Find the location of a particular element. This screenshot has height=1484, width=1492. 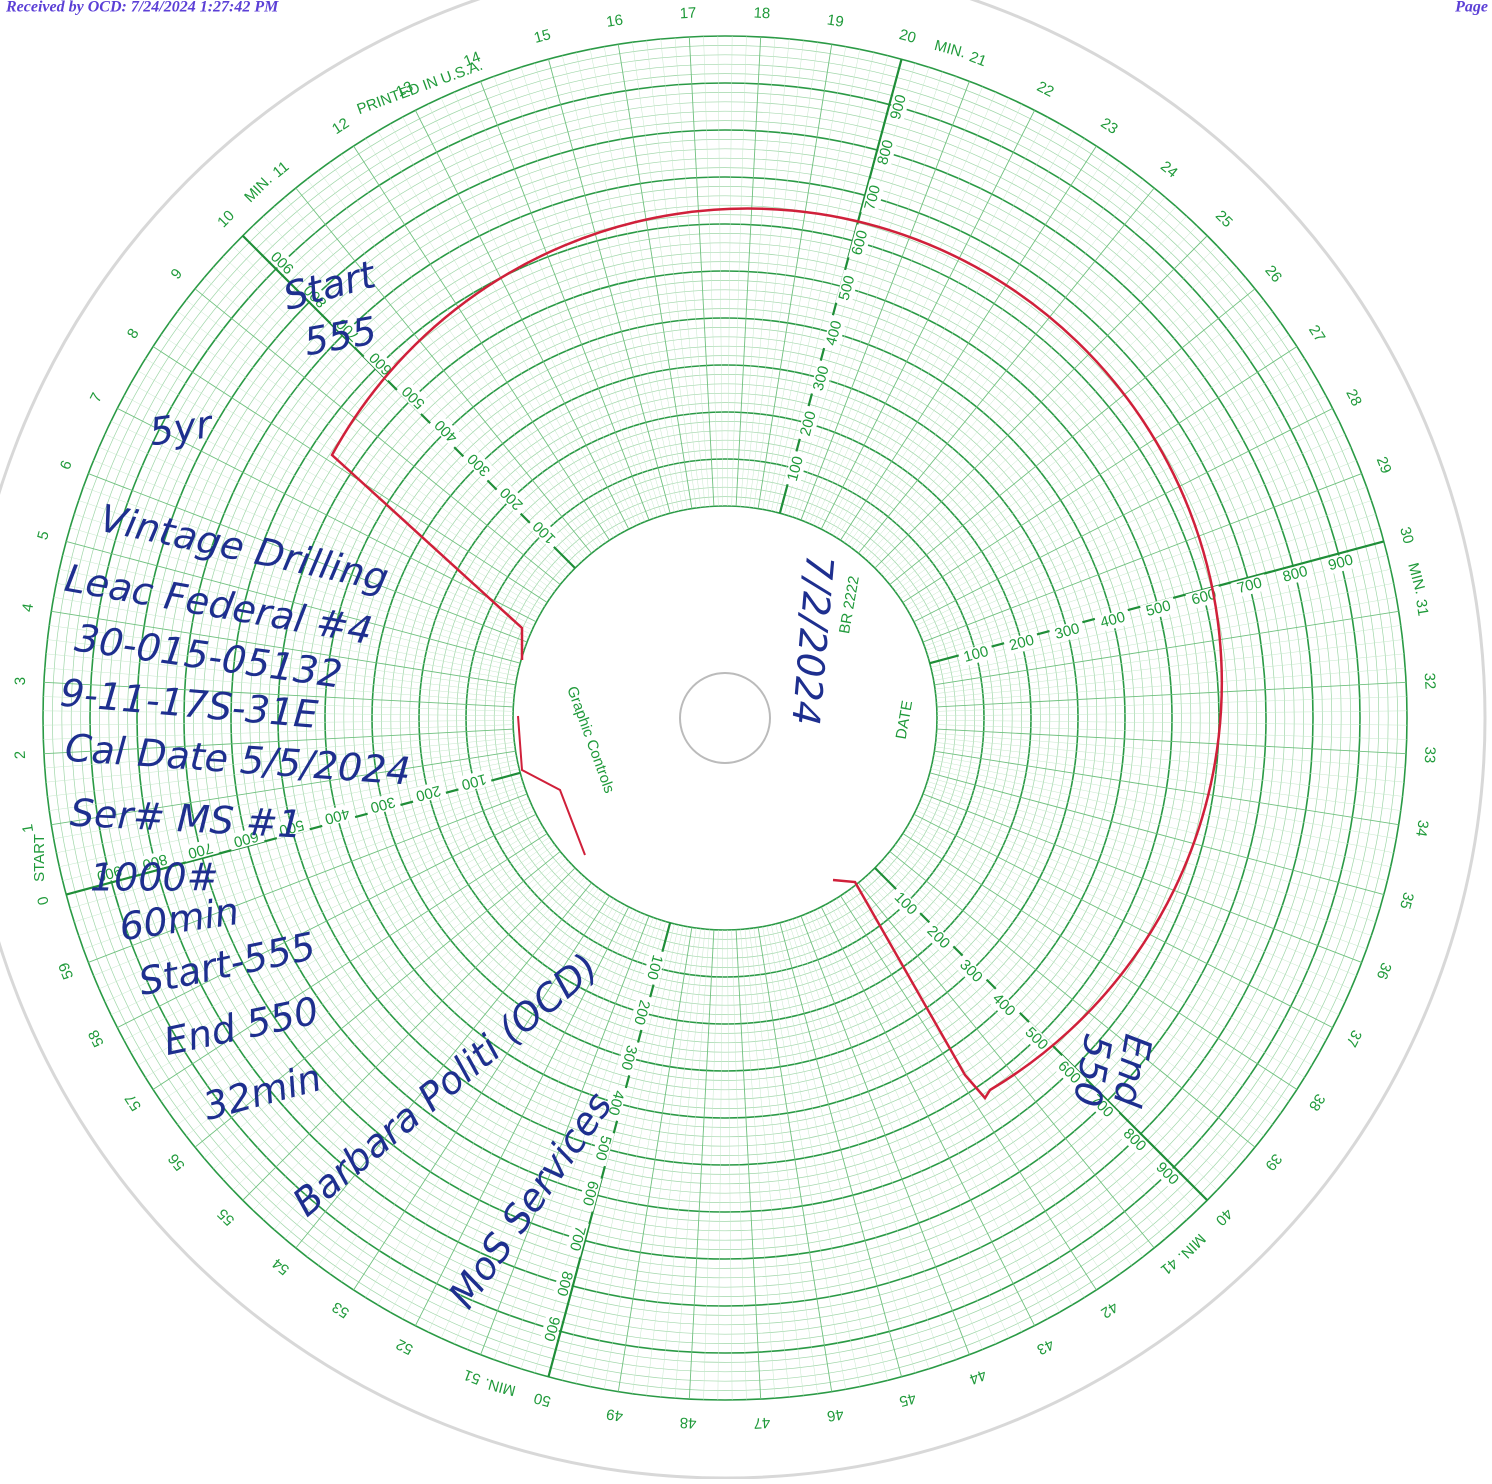

pressure-label: 600 is located at coordinates (246, 838).